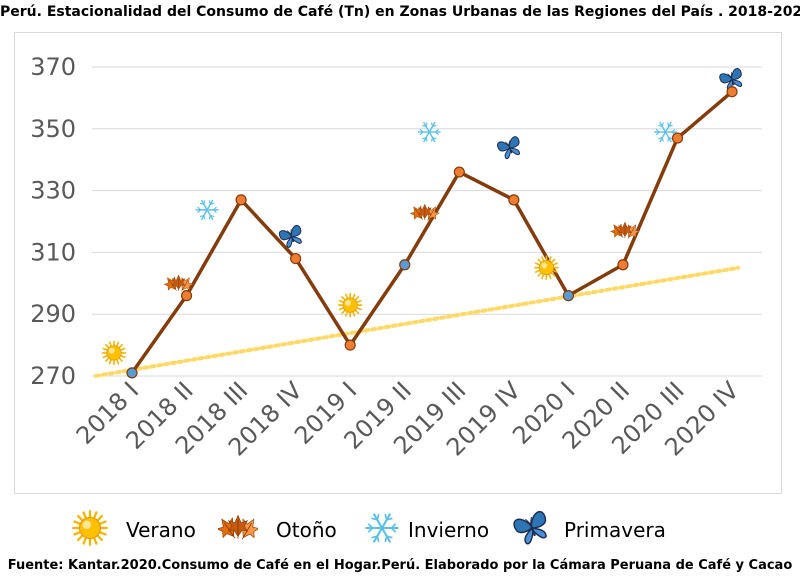 Image resolution: width=800 pixels, height=585 pixels. I want to click on legend-label-primavera: Primavera, so click(615, 530).